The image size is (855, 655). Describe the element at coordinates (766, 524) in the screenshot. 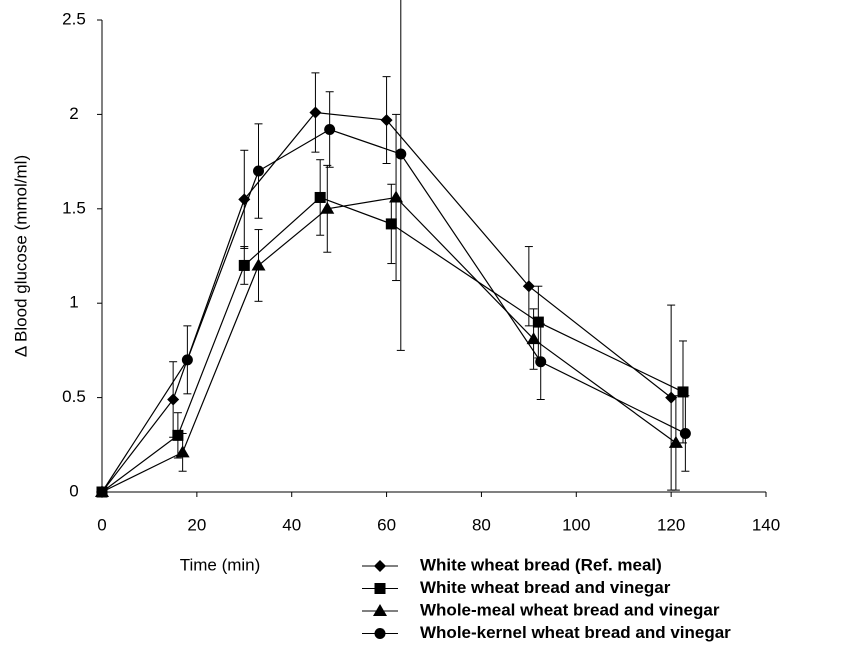

I see `x-tick-label: 140` at that location.